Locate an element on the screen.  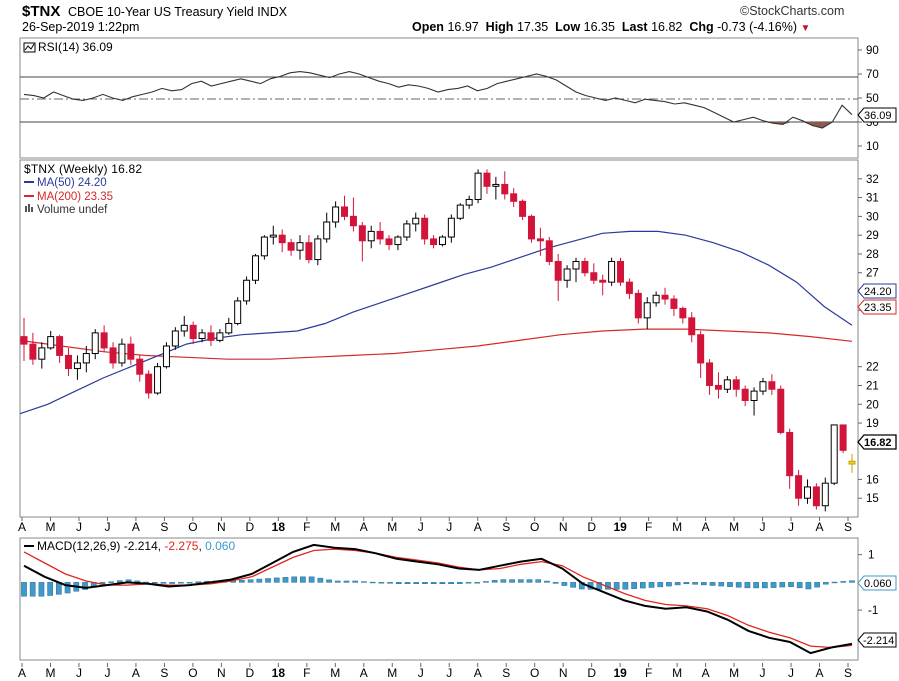
time-tick-label: J is located at coordinates (449, 673).